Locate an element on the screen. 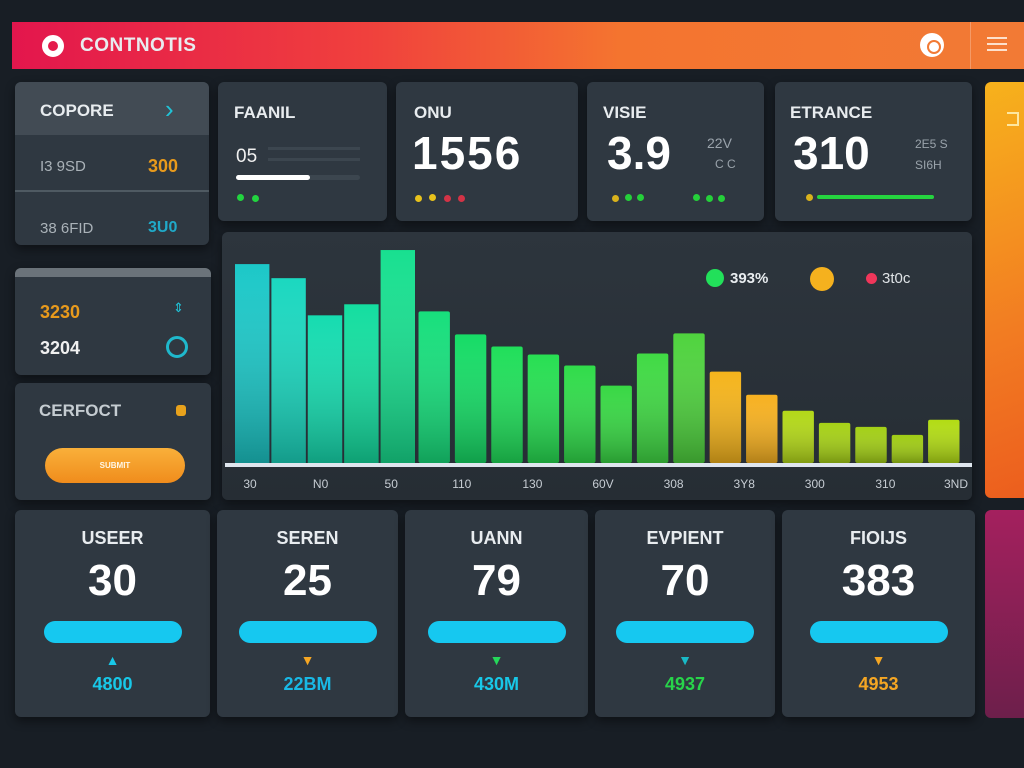 The image size is (1024, 768). metric-value: 79 is located at coordinates (496, 580).